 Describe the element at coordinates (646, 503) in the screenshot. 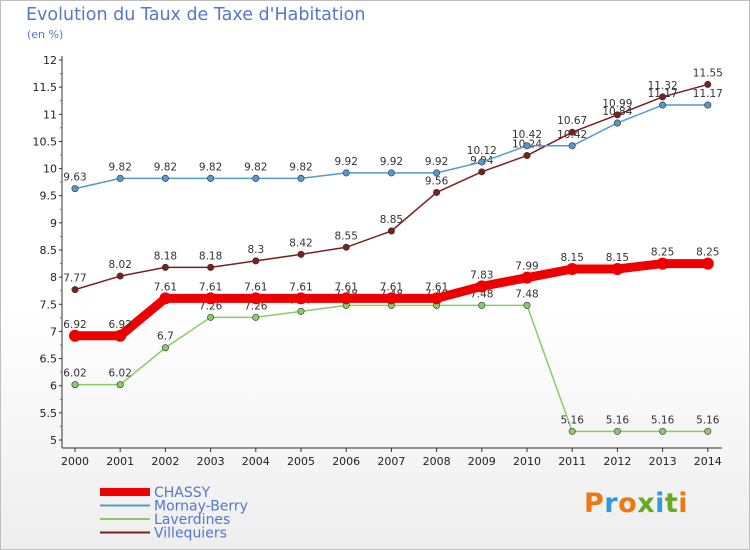

I see `logo-letter: x` at that location.